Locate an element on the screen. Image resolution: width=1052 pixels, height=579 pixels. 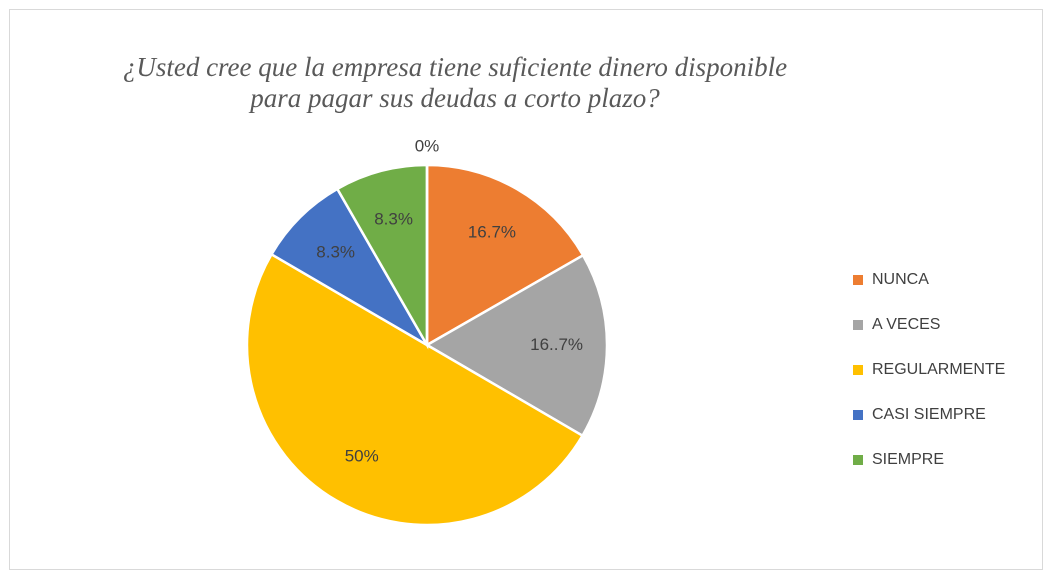
legend-label: CASI SIEMPRE is located at coordinates (929, 414).